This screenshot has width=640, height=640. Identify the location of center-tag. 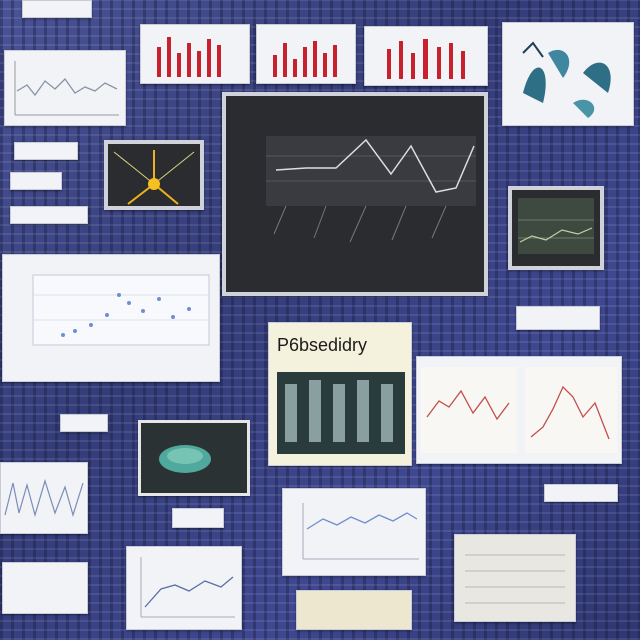
(198, 518).